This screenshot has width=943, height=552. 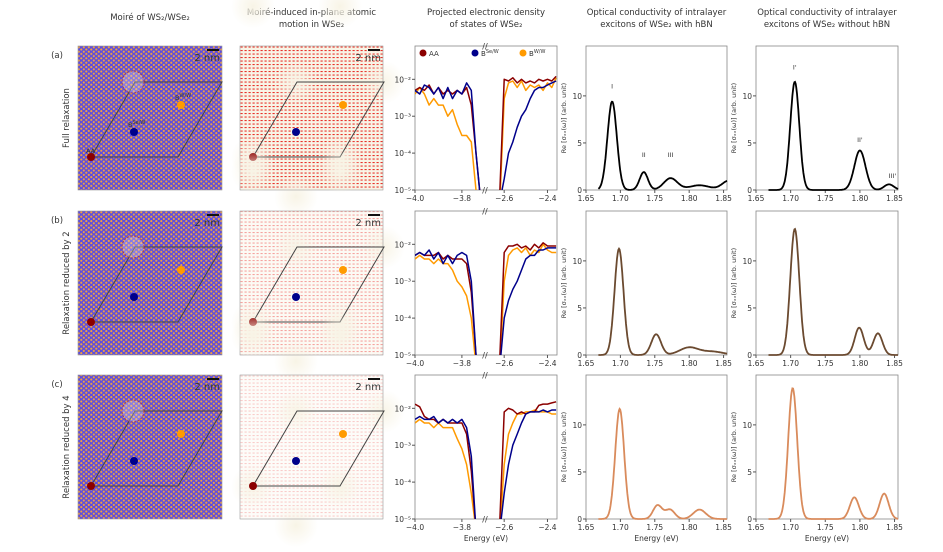 What do you see at coordinates (67, 282) in the screenshot?
I see `row-label: Relaxation reduced by 2` at bounding box center [67, 282].